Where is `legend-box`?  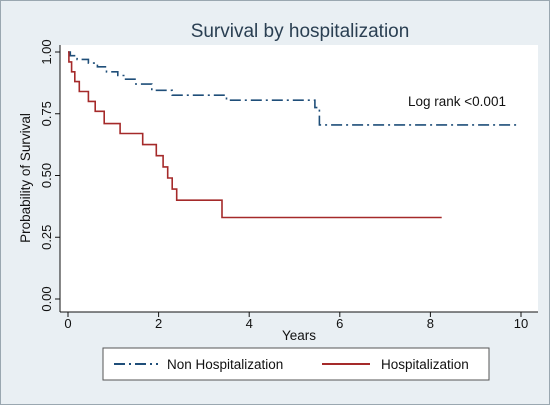 legend-box is located at coordinates (296, 364).